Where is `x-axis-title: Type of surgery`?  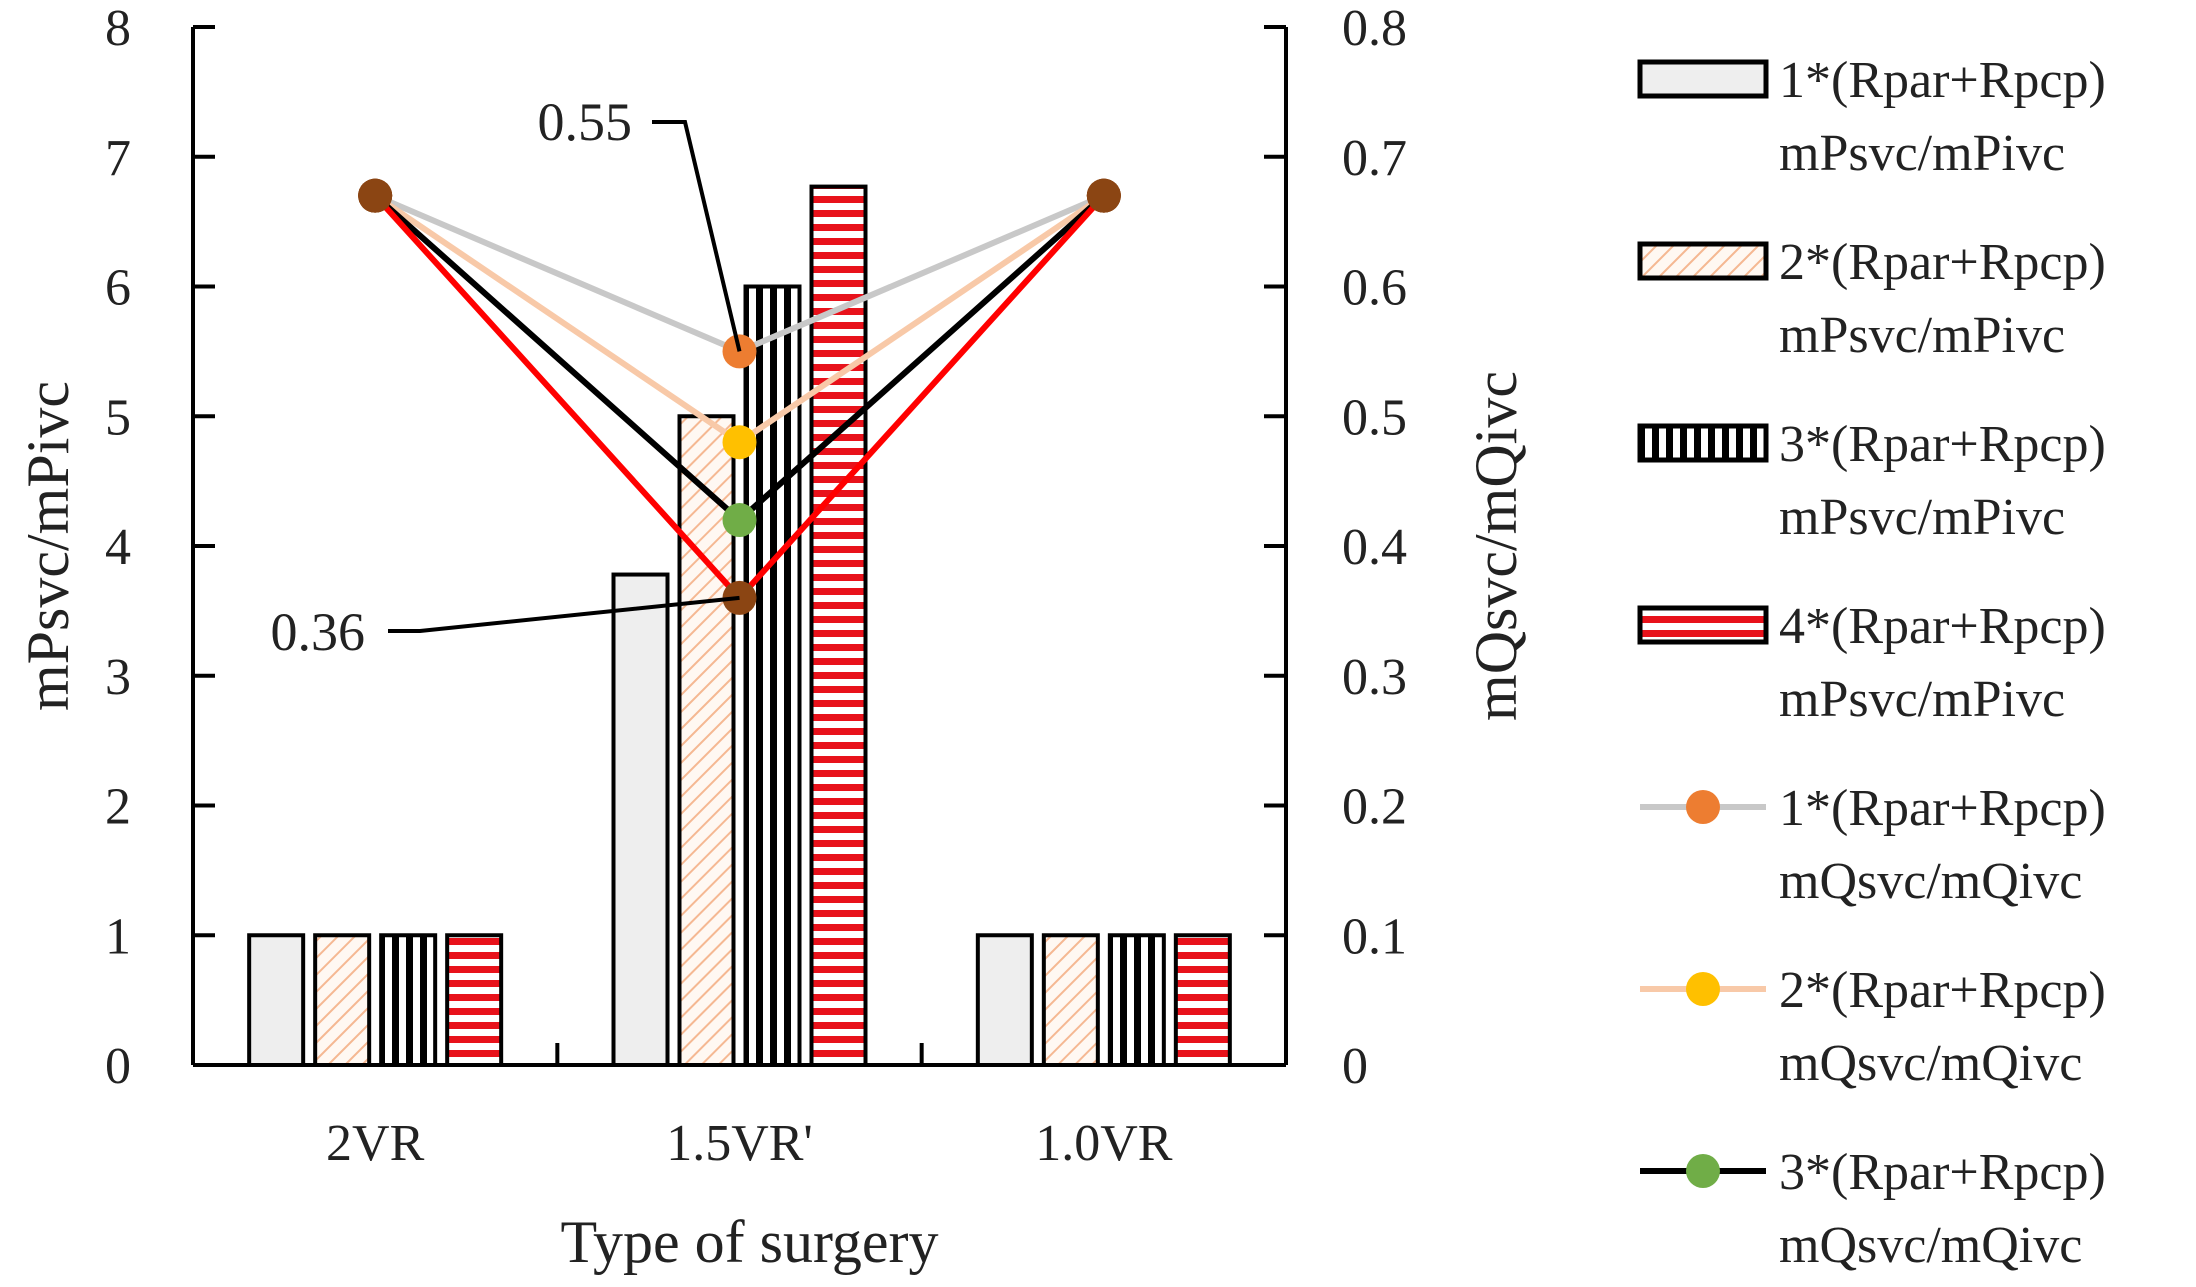 x-axis-title: Type of surgery is located at coordinates (750, 1242).